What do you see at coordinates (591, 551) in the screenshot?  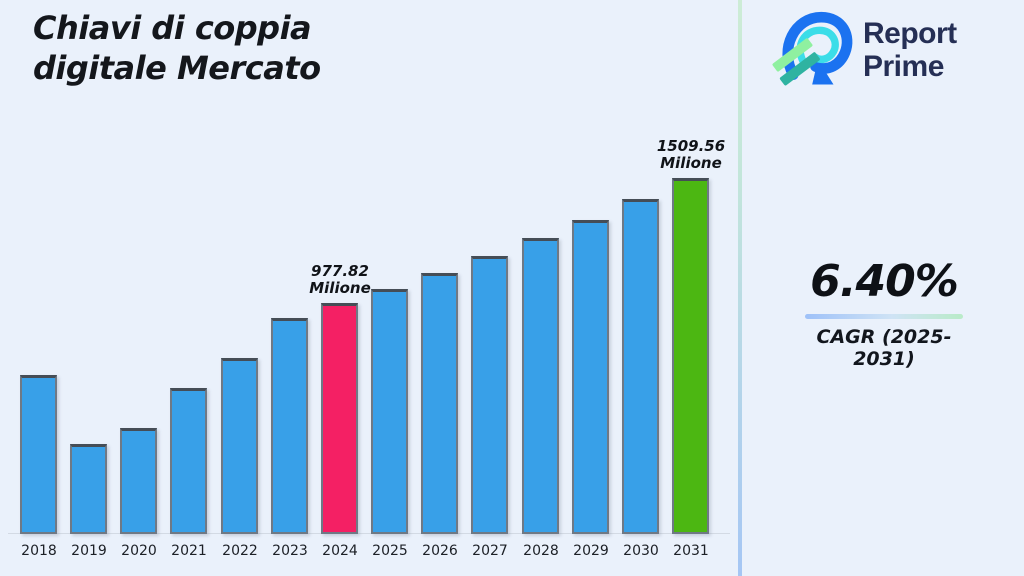 I see `x-tick-2029: 2029` at bounding box center [591, 551].